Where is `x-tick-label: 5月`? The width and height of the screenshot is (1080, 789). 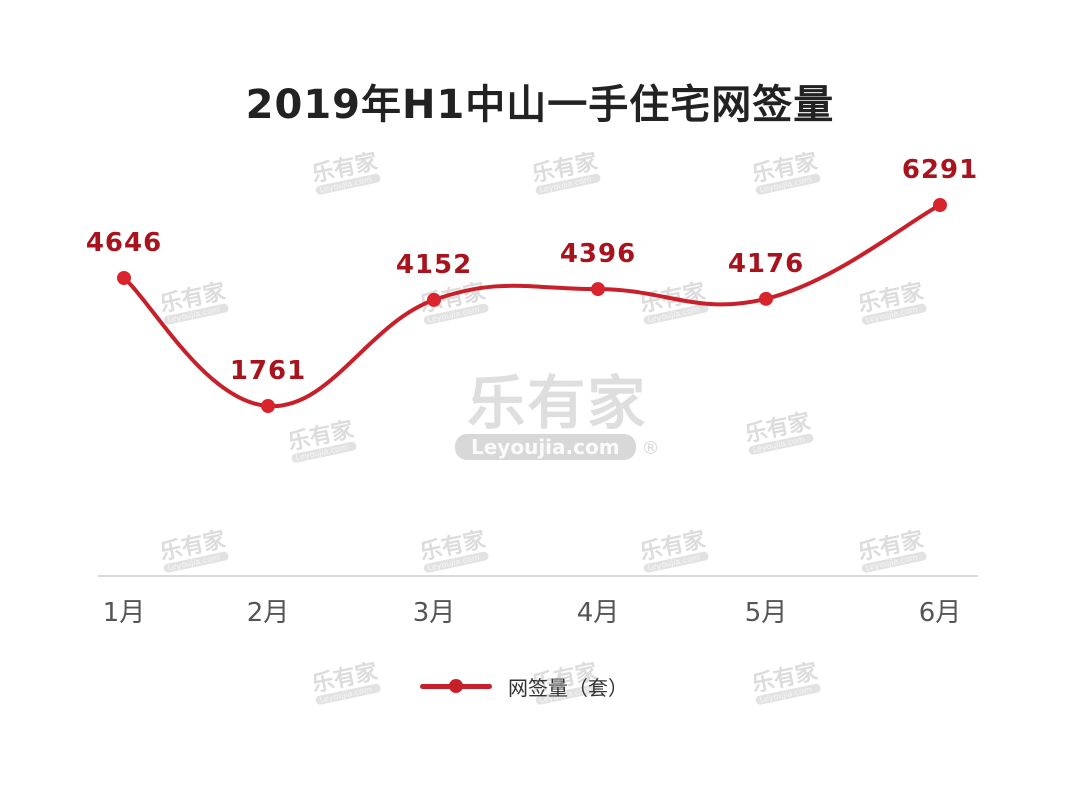 x-tick-label: 5月 is located at coordinates (766, 613).